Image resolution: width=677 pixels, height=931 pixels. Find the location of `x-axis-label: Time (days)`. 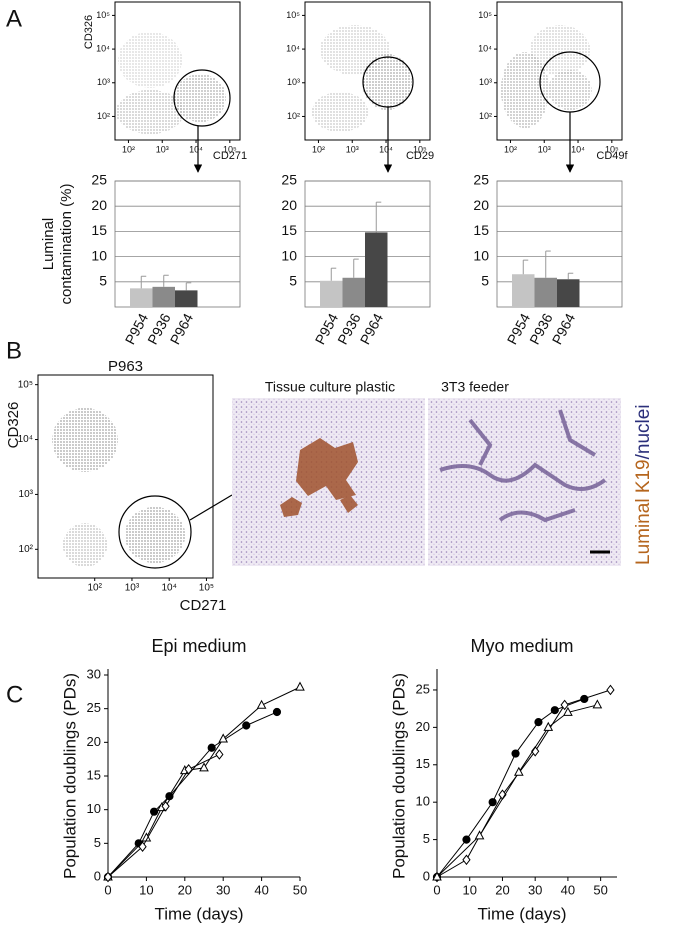

x-axis-label: Time (days) is located at coordinates (521, 913).